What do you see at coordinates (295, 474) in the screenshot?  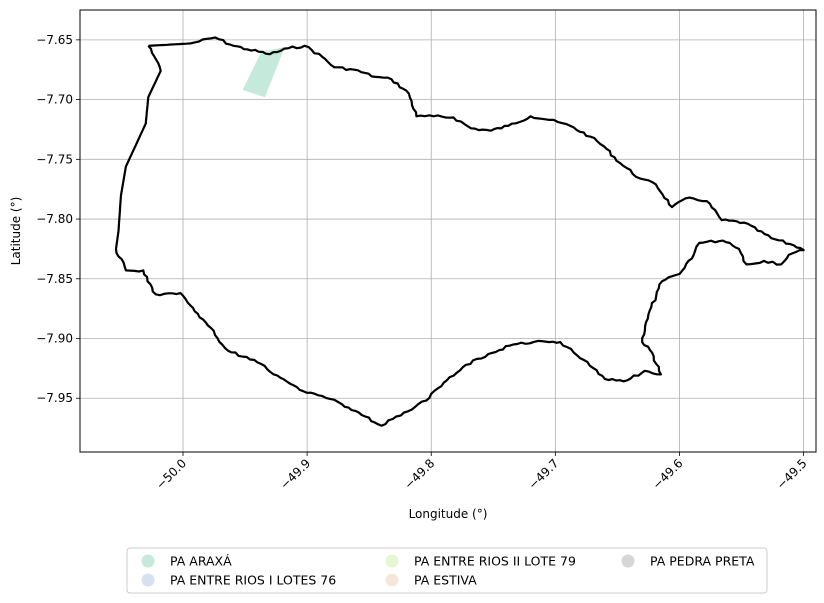 I see `x-tick-label: −49.9` at bounding box center [295, 474].